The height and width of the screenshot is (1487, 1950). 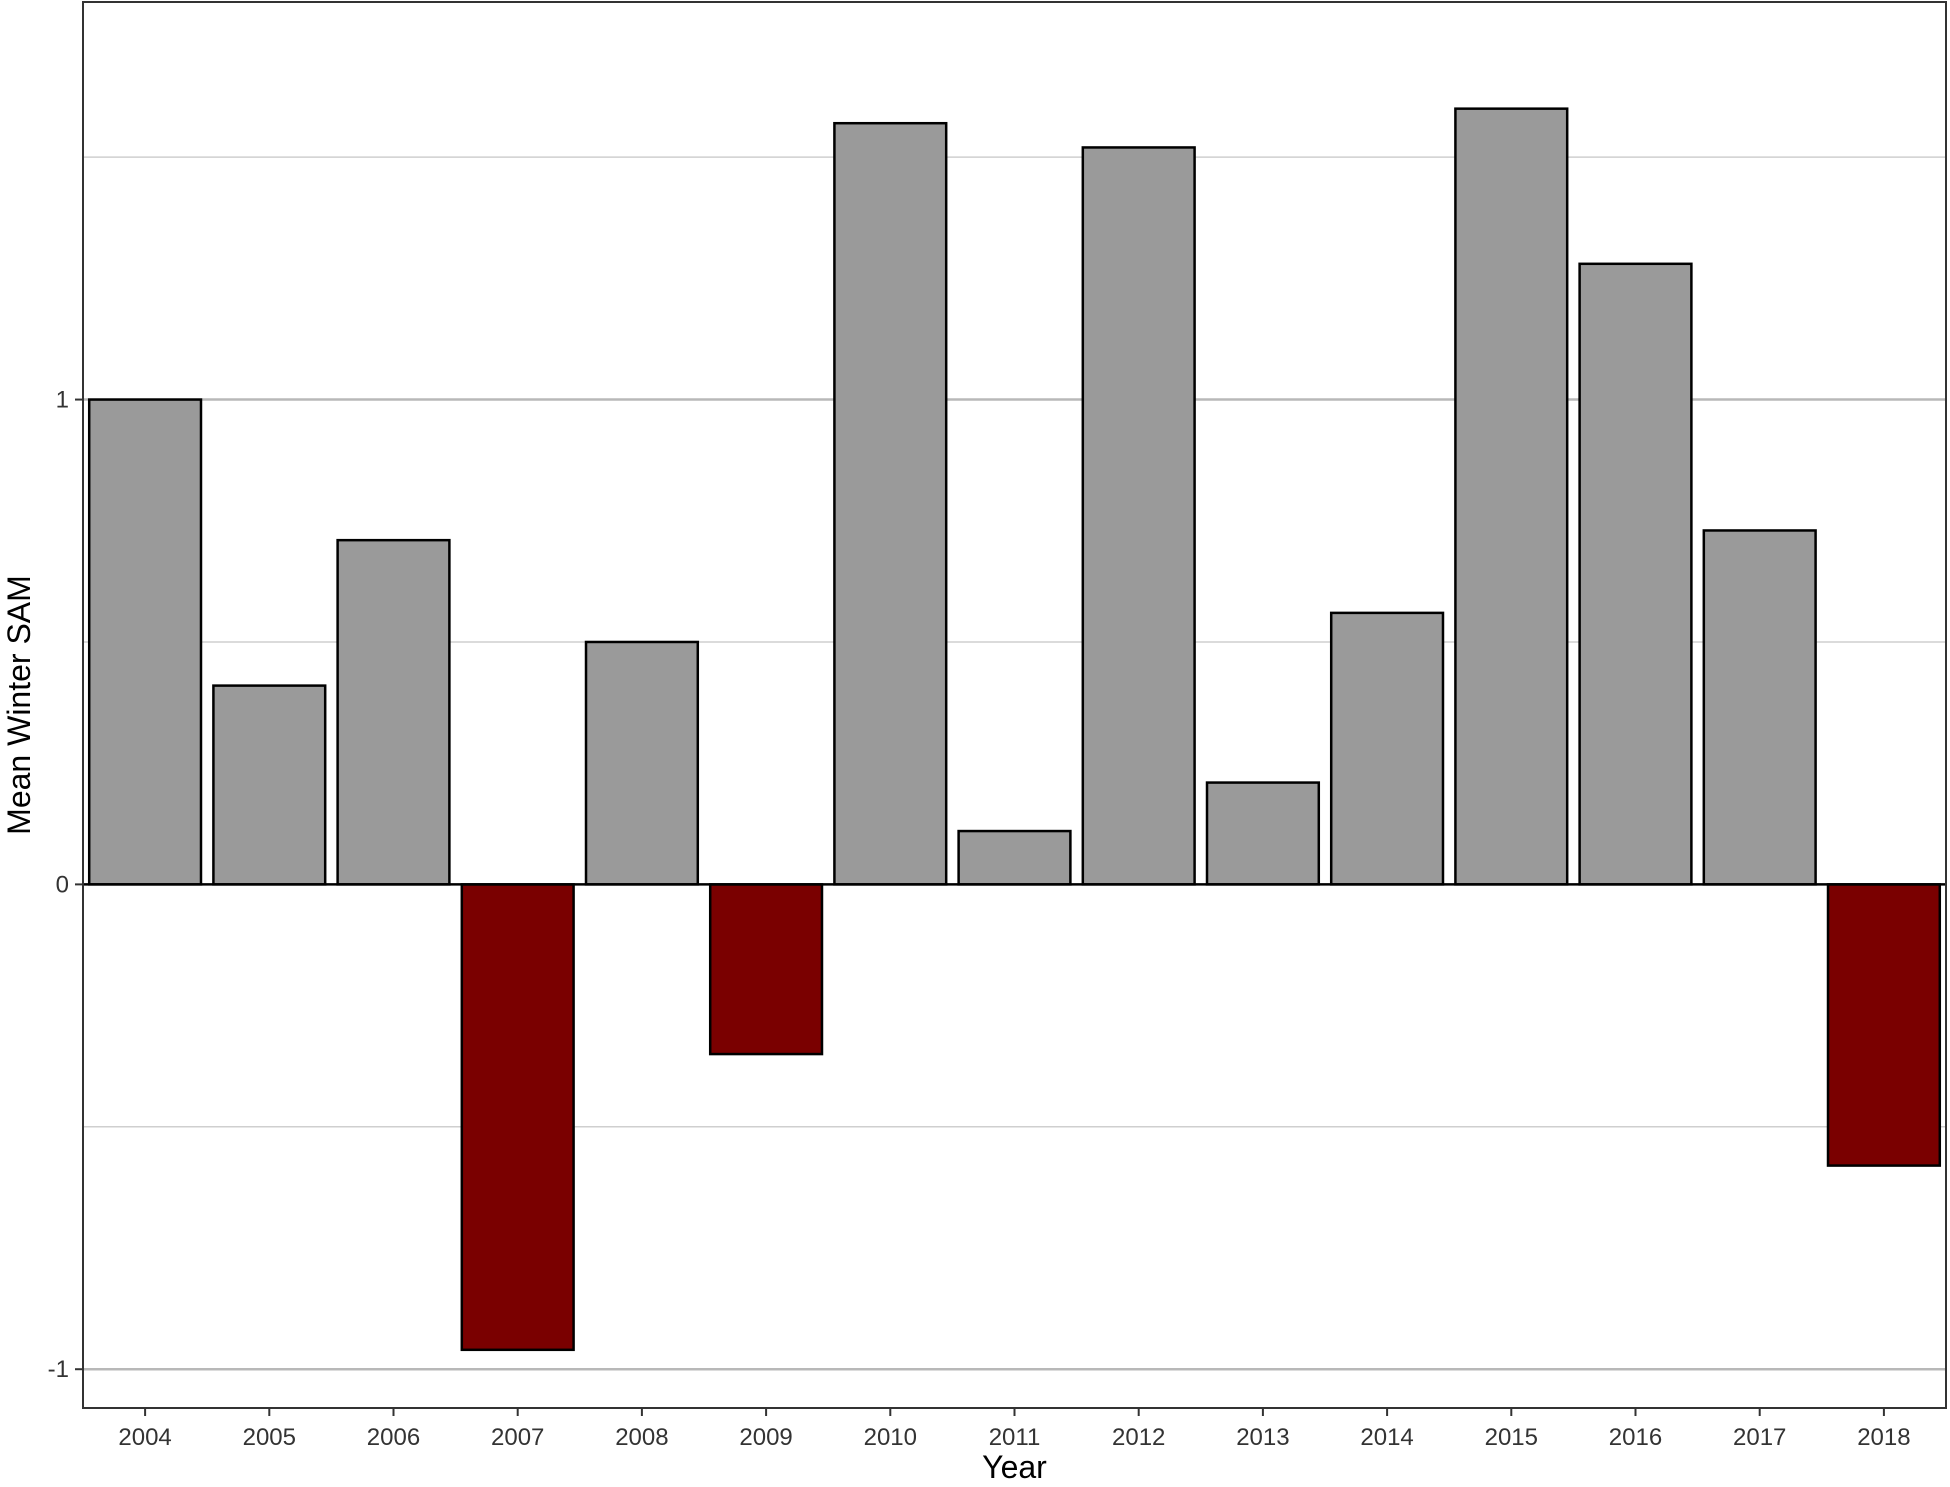 What do you see at coordinates (765, 1437) in the screenshot?
I see `x-tick-label-2009: 2009` at bounding box center [765, 1437].